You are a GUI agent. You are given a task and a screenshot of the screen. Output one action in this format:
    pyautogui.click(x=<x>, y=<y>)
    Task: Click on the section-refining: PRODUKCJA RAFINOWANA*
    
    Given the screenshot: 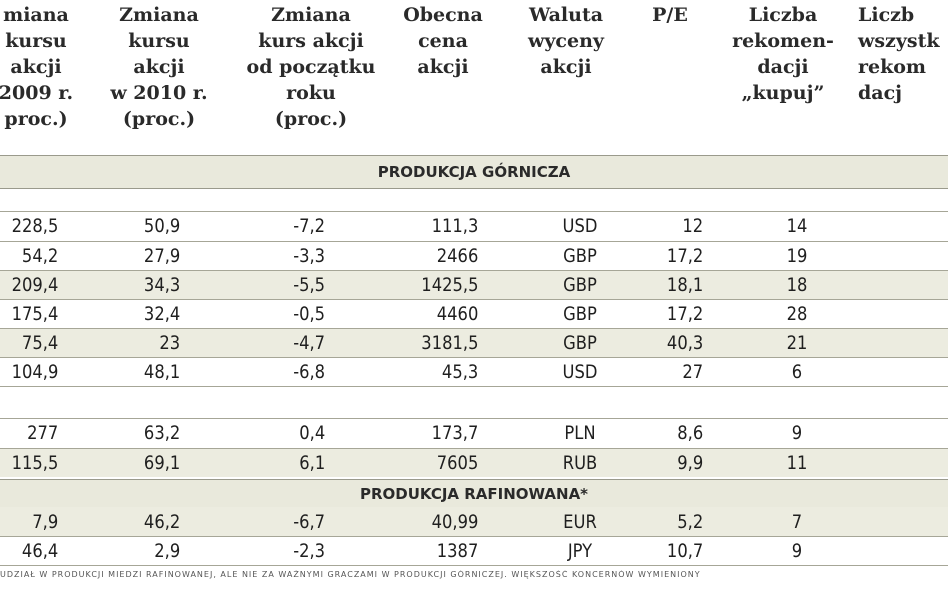 What is the action you would take?
    pyautogui.click(x=474, y=494)
    